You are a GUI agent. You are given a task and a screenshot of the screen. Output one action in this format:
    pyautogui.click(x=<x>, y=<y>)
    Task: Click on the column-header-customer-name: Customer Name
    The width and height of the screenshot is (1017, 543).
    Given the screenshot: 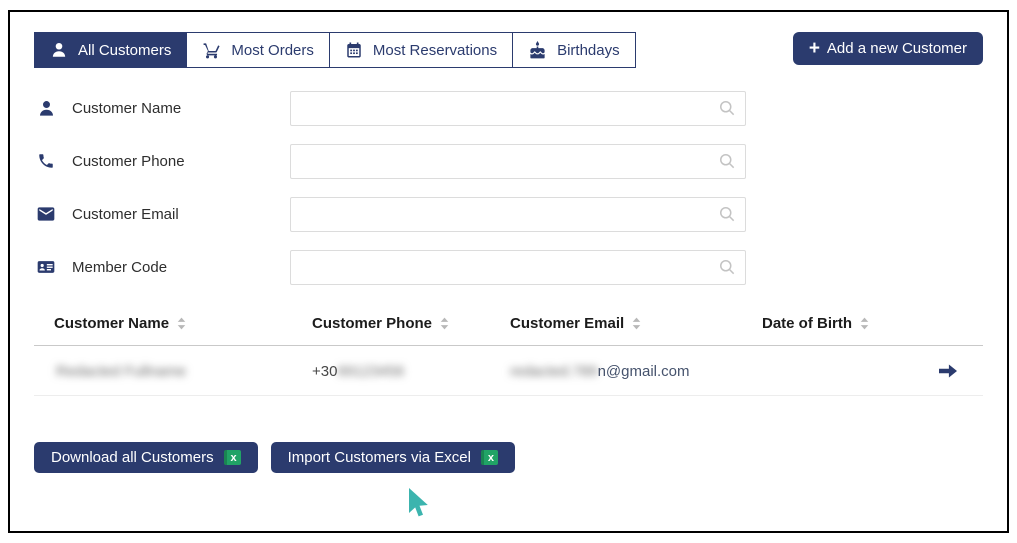 What is the action you would take?
    pyautogui.click(x=173, y=323)
    